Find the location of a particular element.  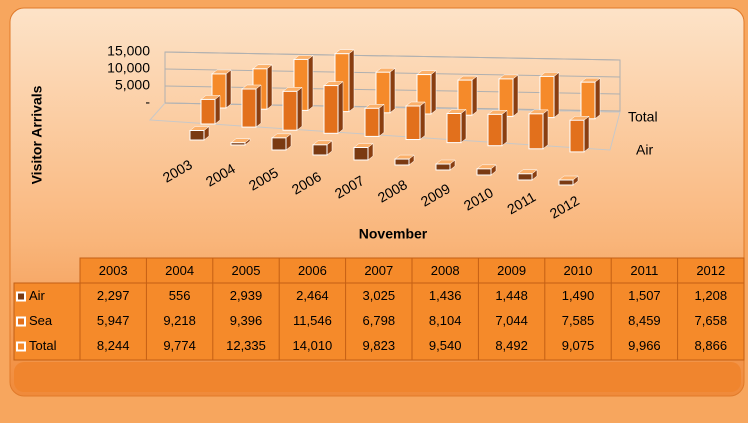

table-cell: 9,218 is located at coordinates (179, 320).